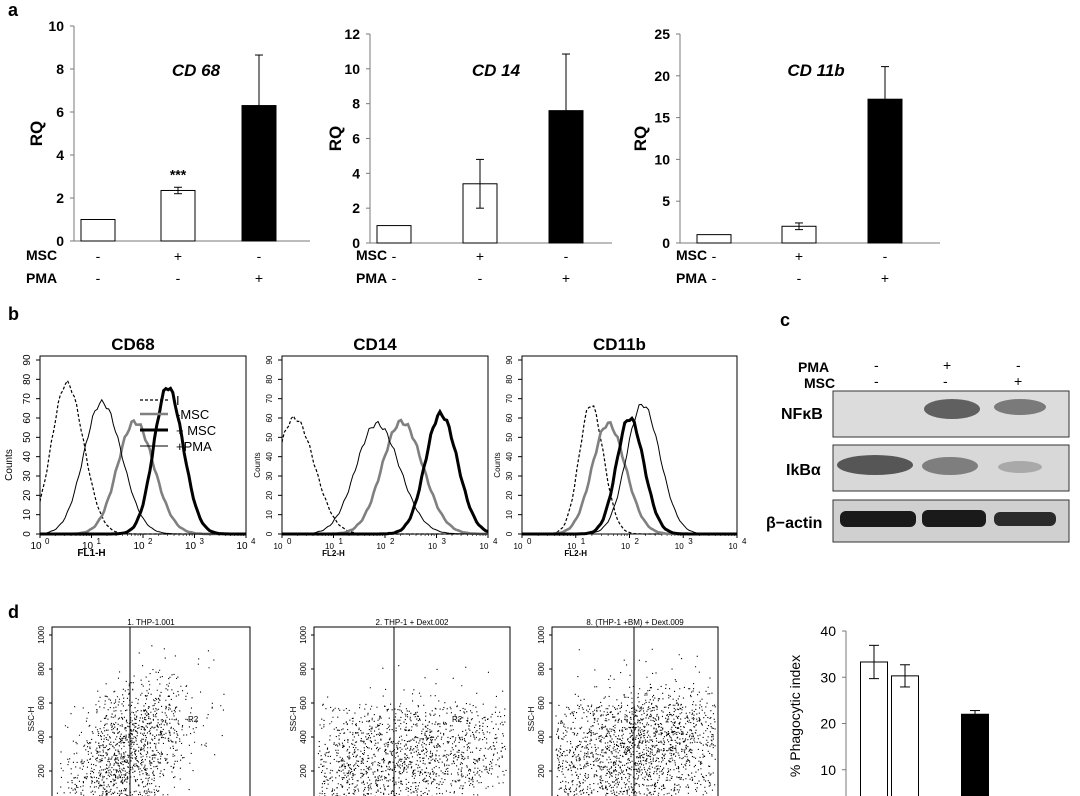 The height and width of the screenshot is (796, 1080). I want to click on y-axis-label: SSC-H, so click(293, 718).